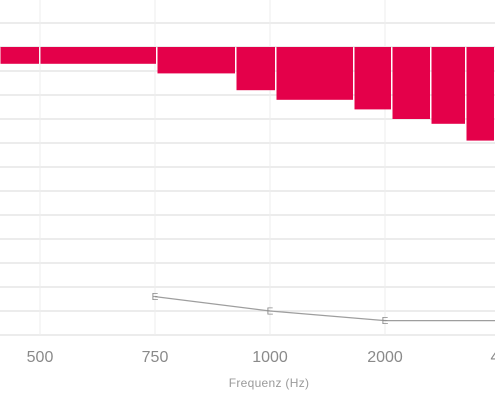 The image size is (495, 400). I want to click on x-tick-label: 1000, so click(270, 357).